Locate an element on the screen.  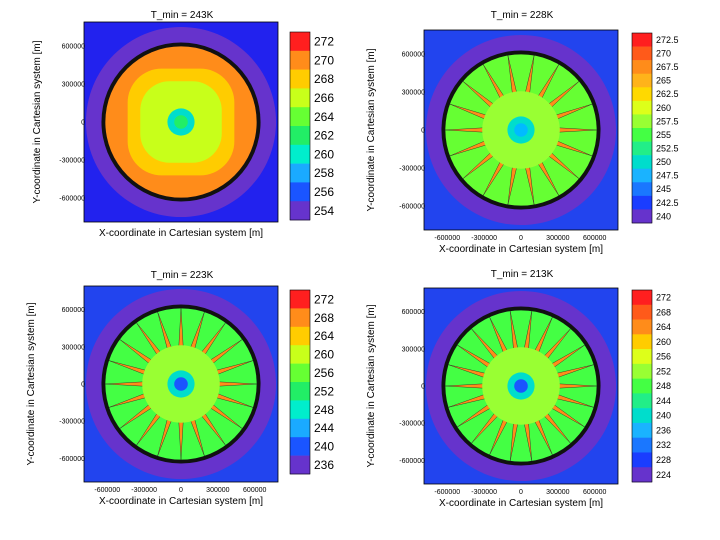
colorbar-tick-label: 228 is located at coordinates (663, 460).